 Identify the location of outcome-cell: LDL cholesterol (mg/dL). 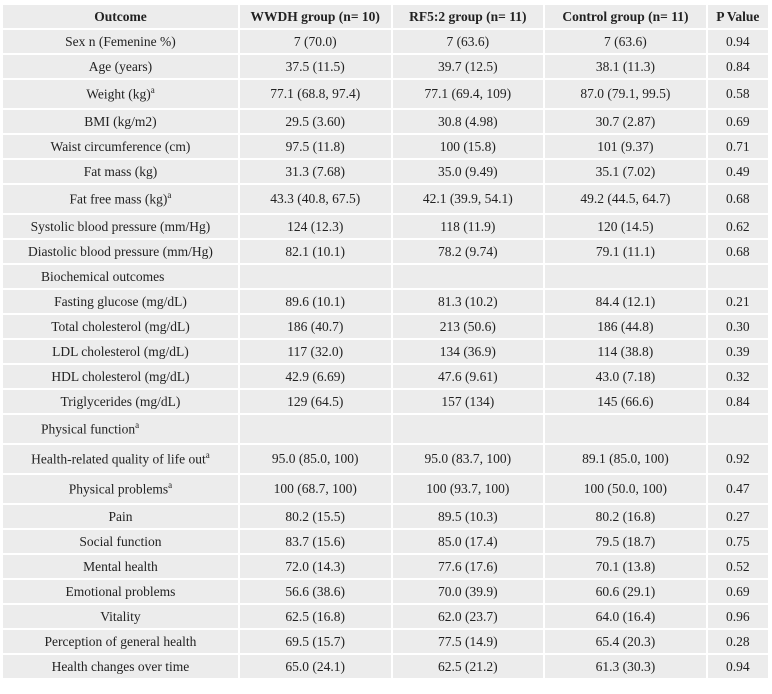
(120, 351).